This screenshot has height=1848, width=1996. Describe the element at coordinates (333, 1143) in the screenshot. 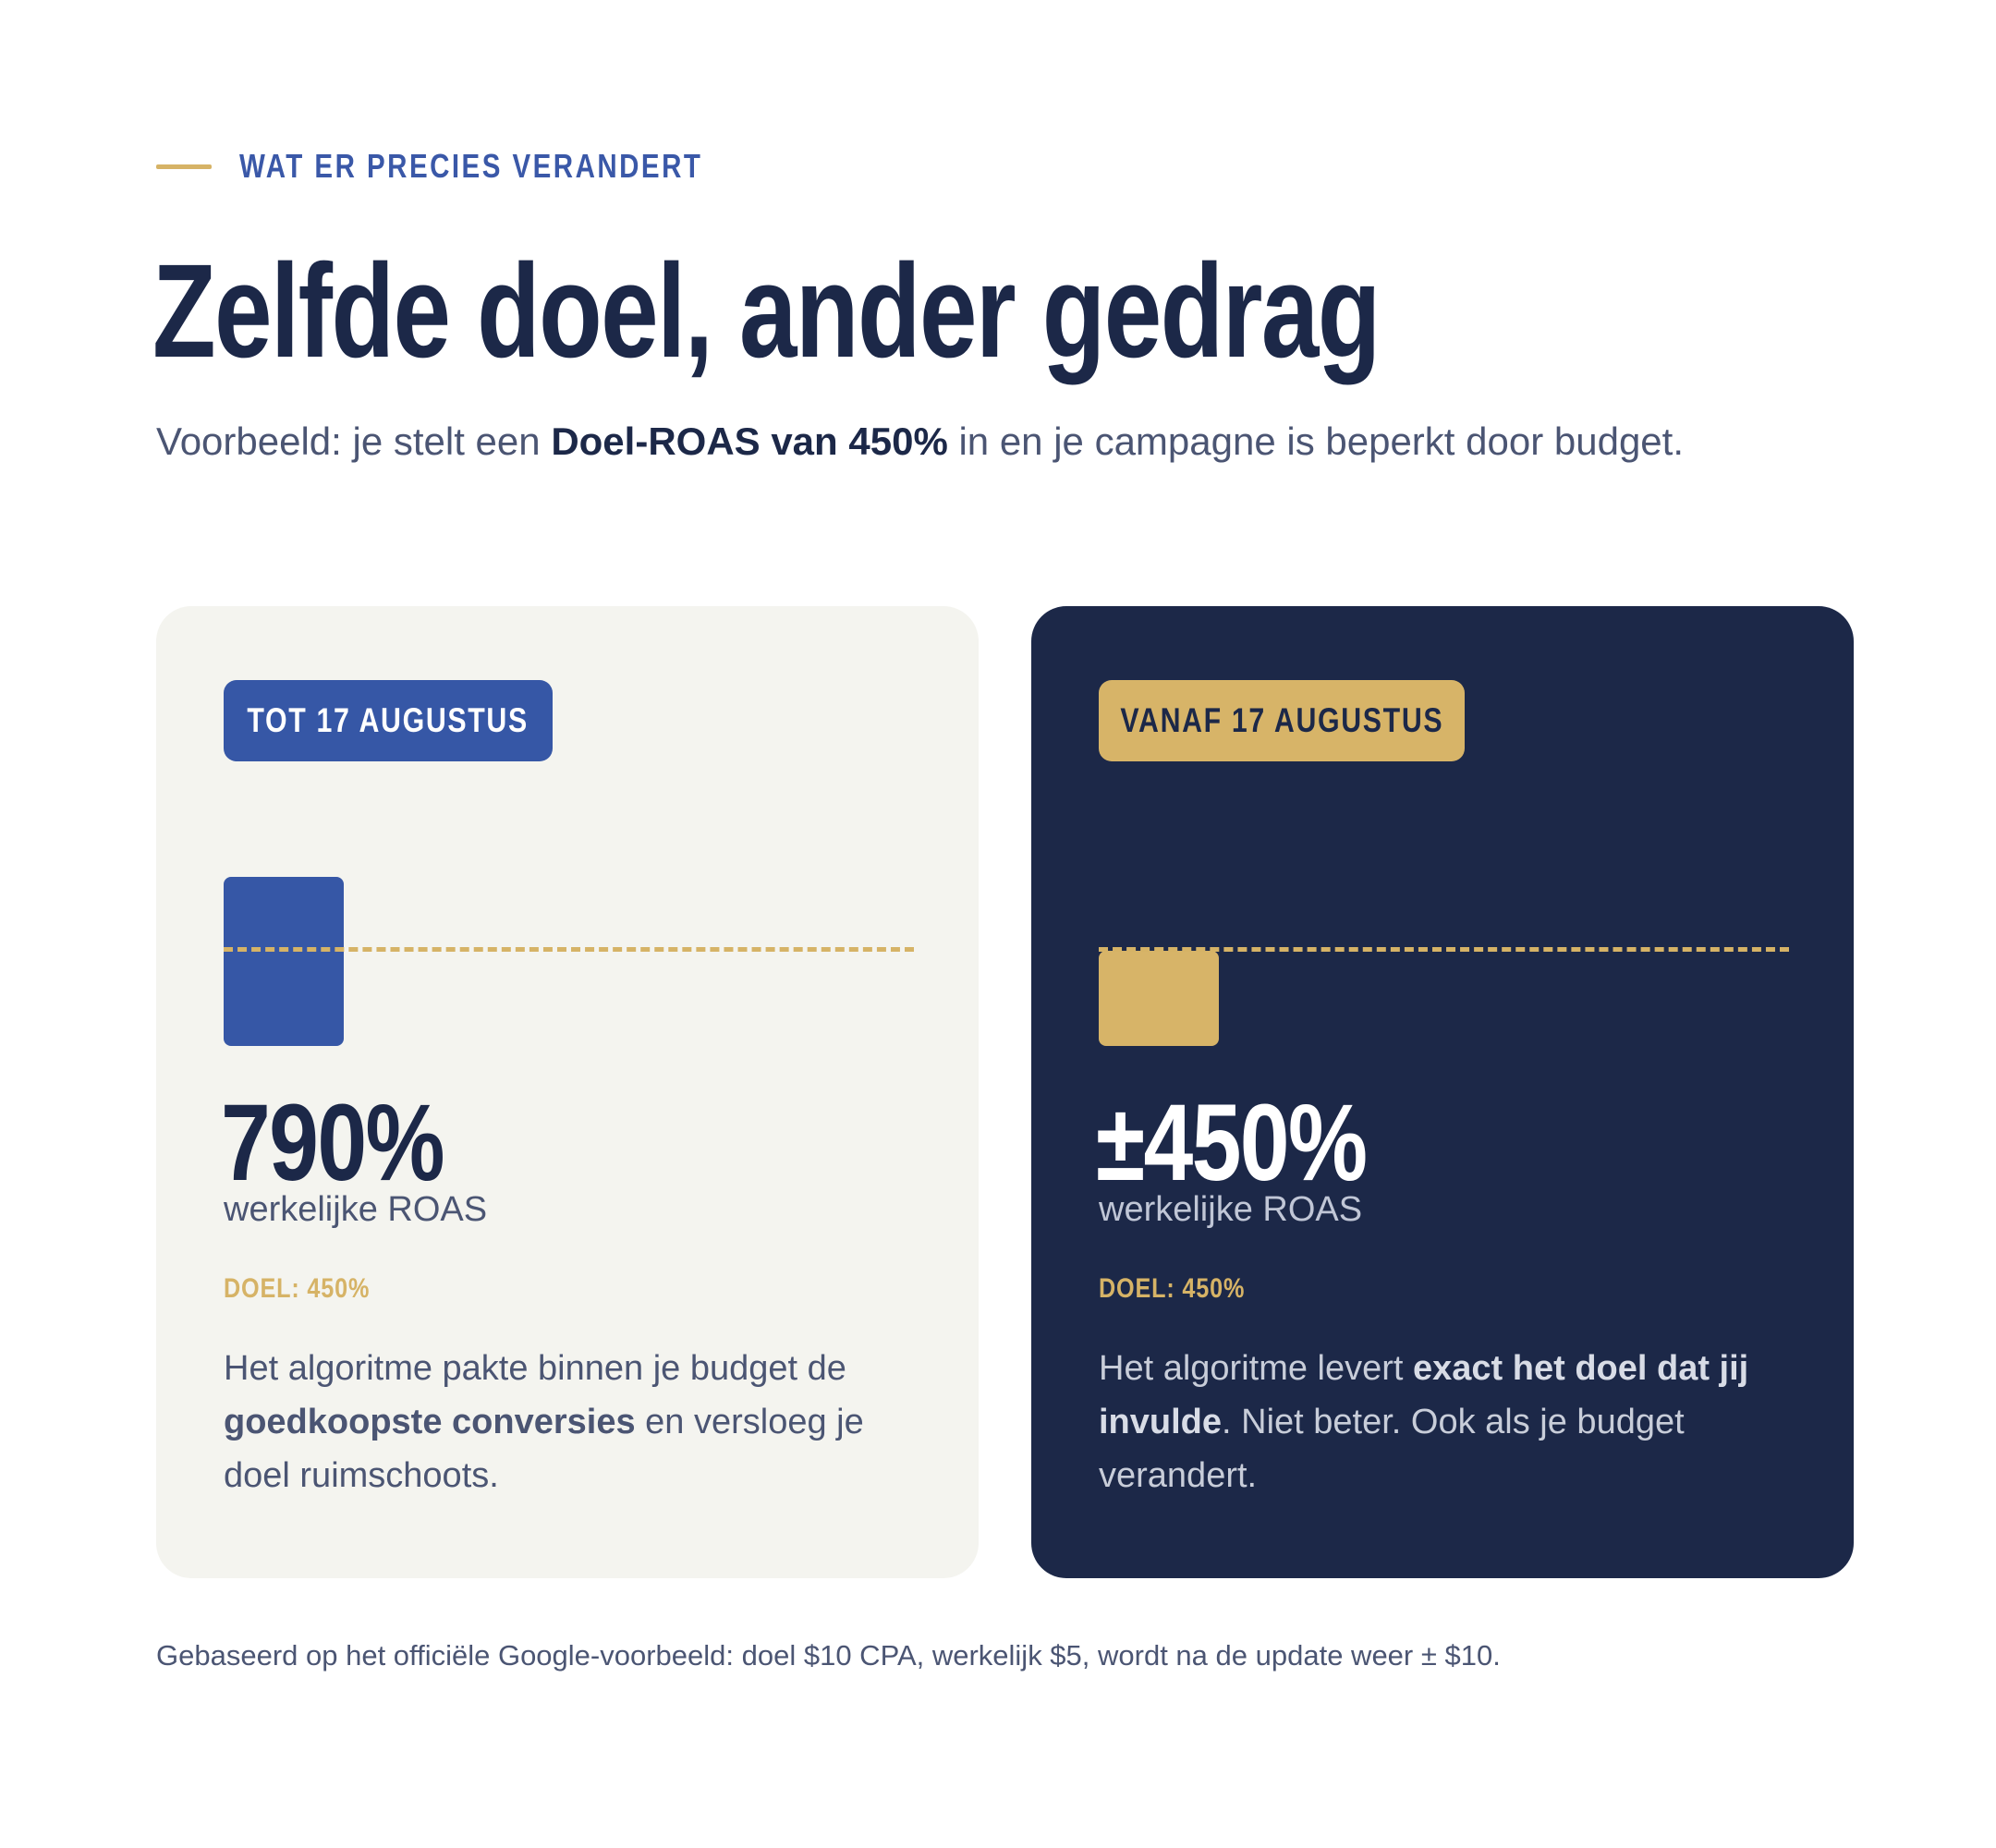

I see `roas-value-before: 790%` at that location.